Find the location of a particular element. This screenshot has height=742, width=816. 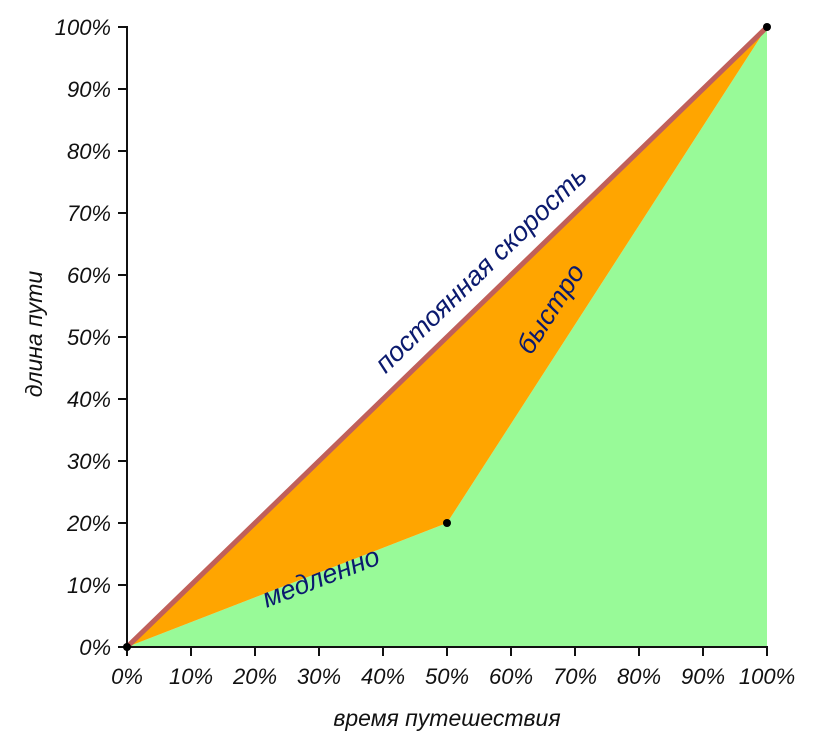

y-tick-label: 10% is located at coordinates (89, 585).